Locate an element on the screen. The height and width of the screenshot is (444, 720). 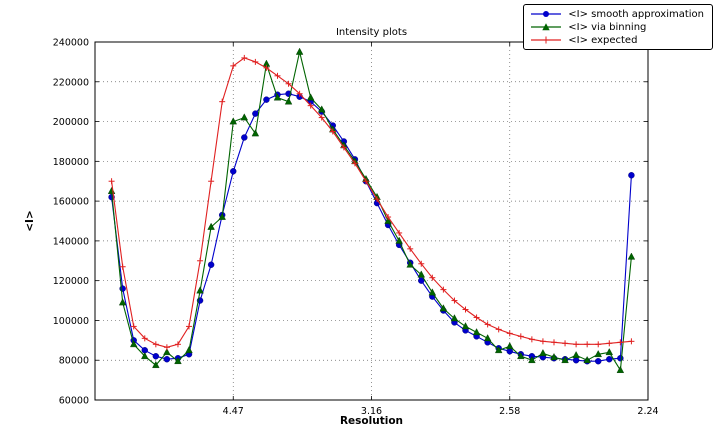
y-axis-label: <I> is located at coordinates (30, 221).